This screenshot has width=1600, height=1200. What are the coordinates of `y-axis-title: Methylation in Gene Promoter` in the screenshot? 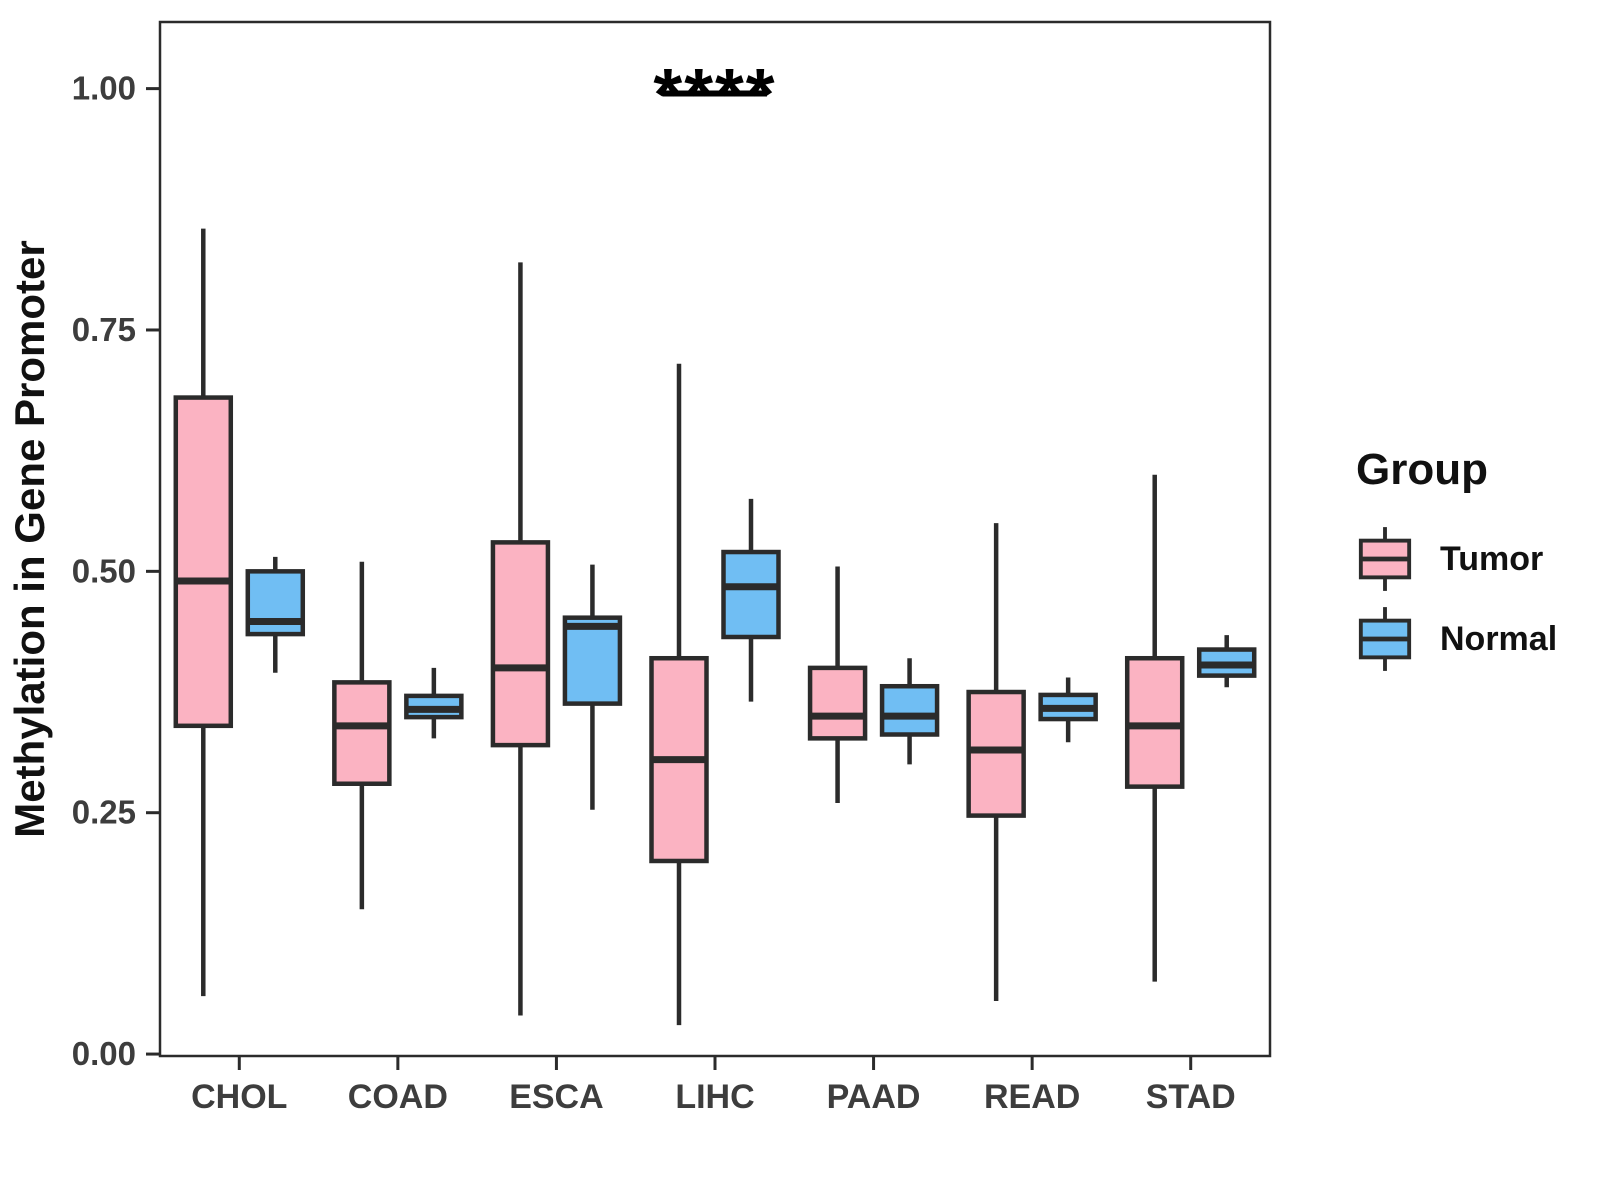 It's located at (29, 538).